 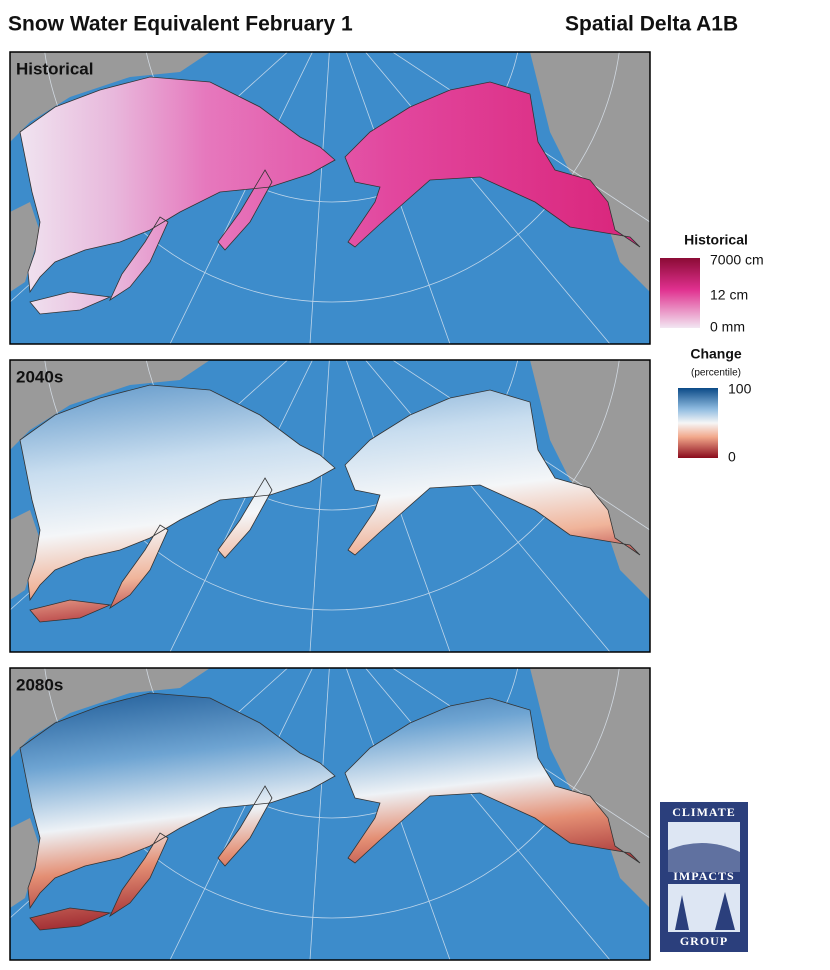 I want to click on logo-text: IMPACTS, so click(x=703, y=876).